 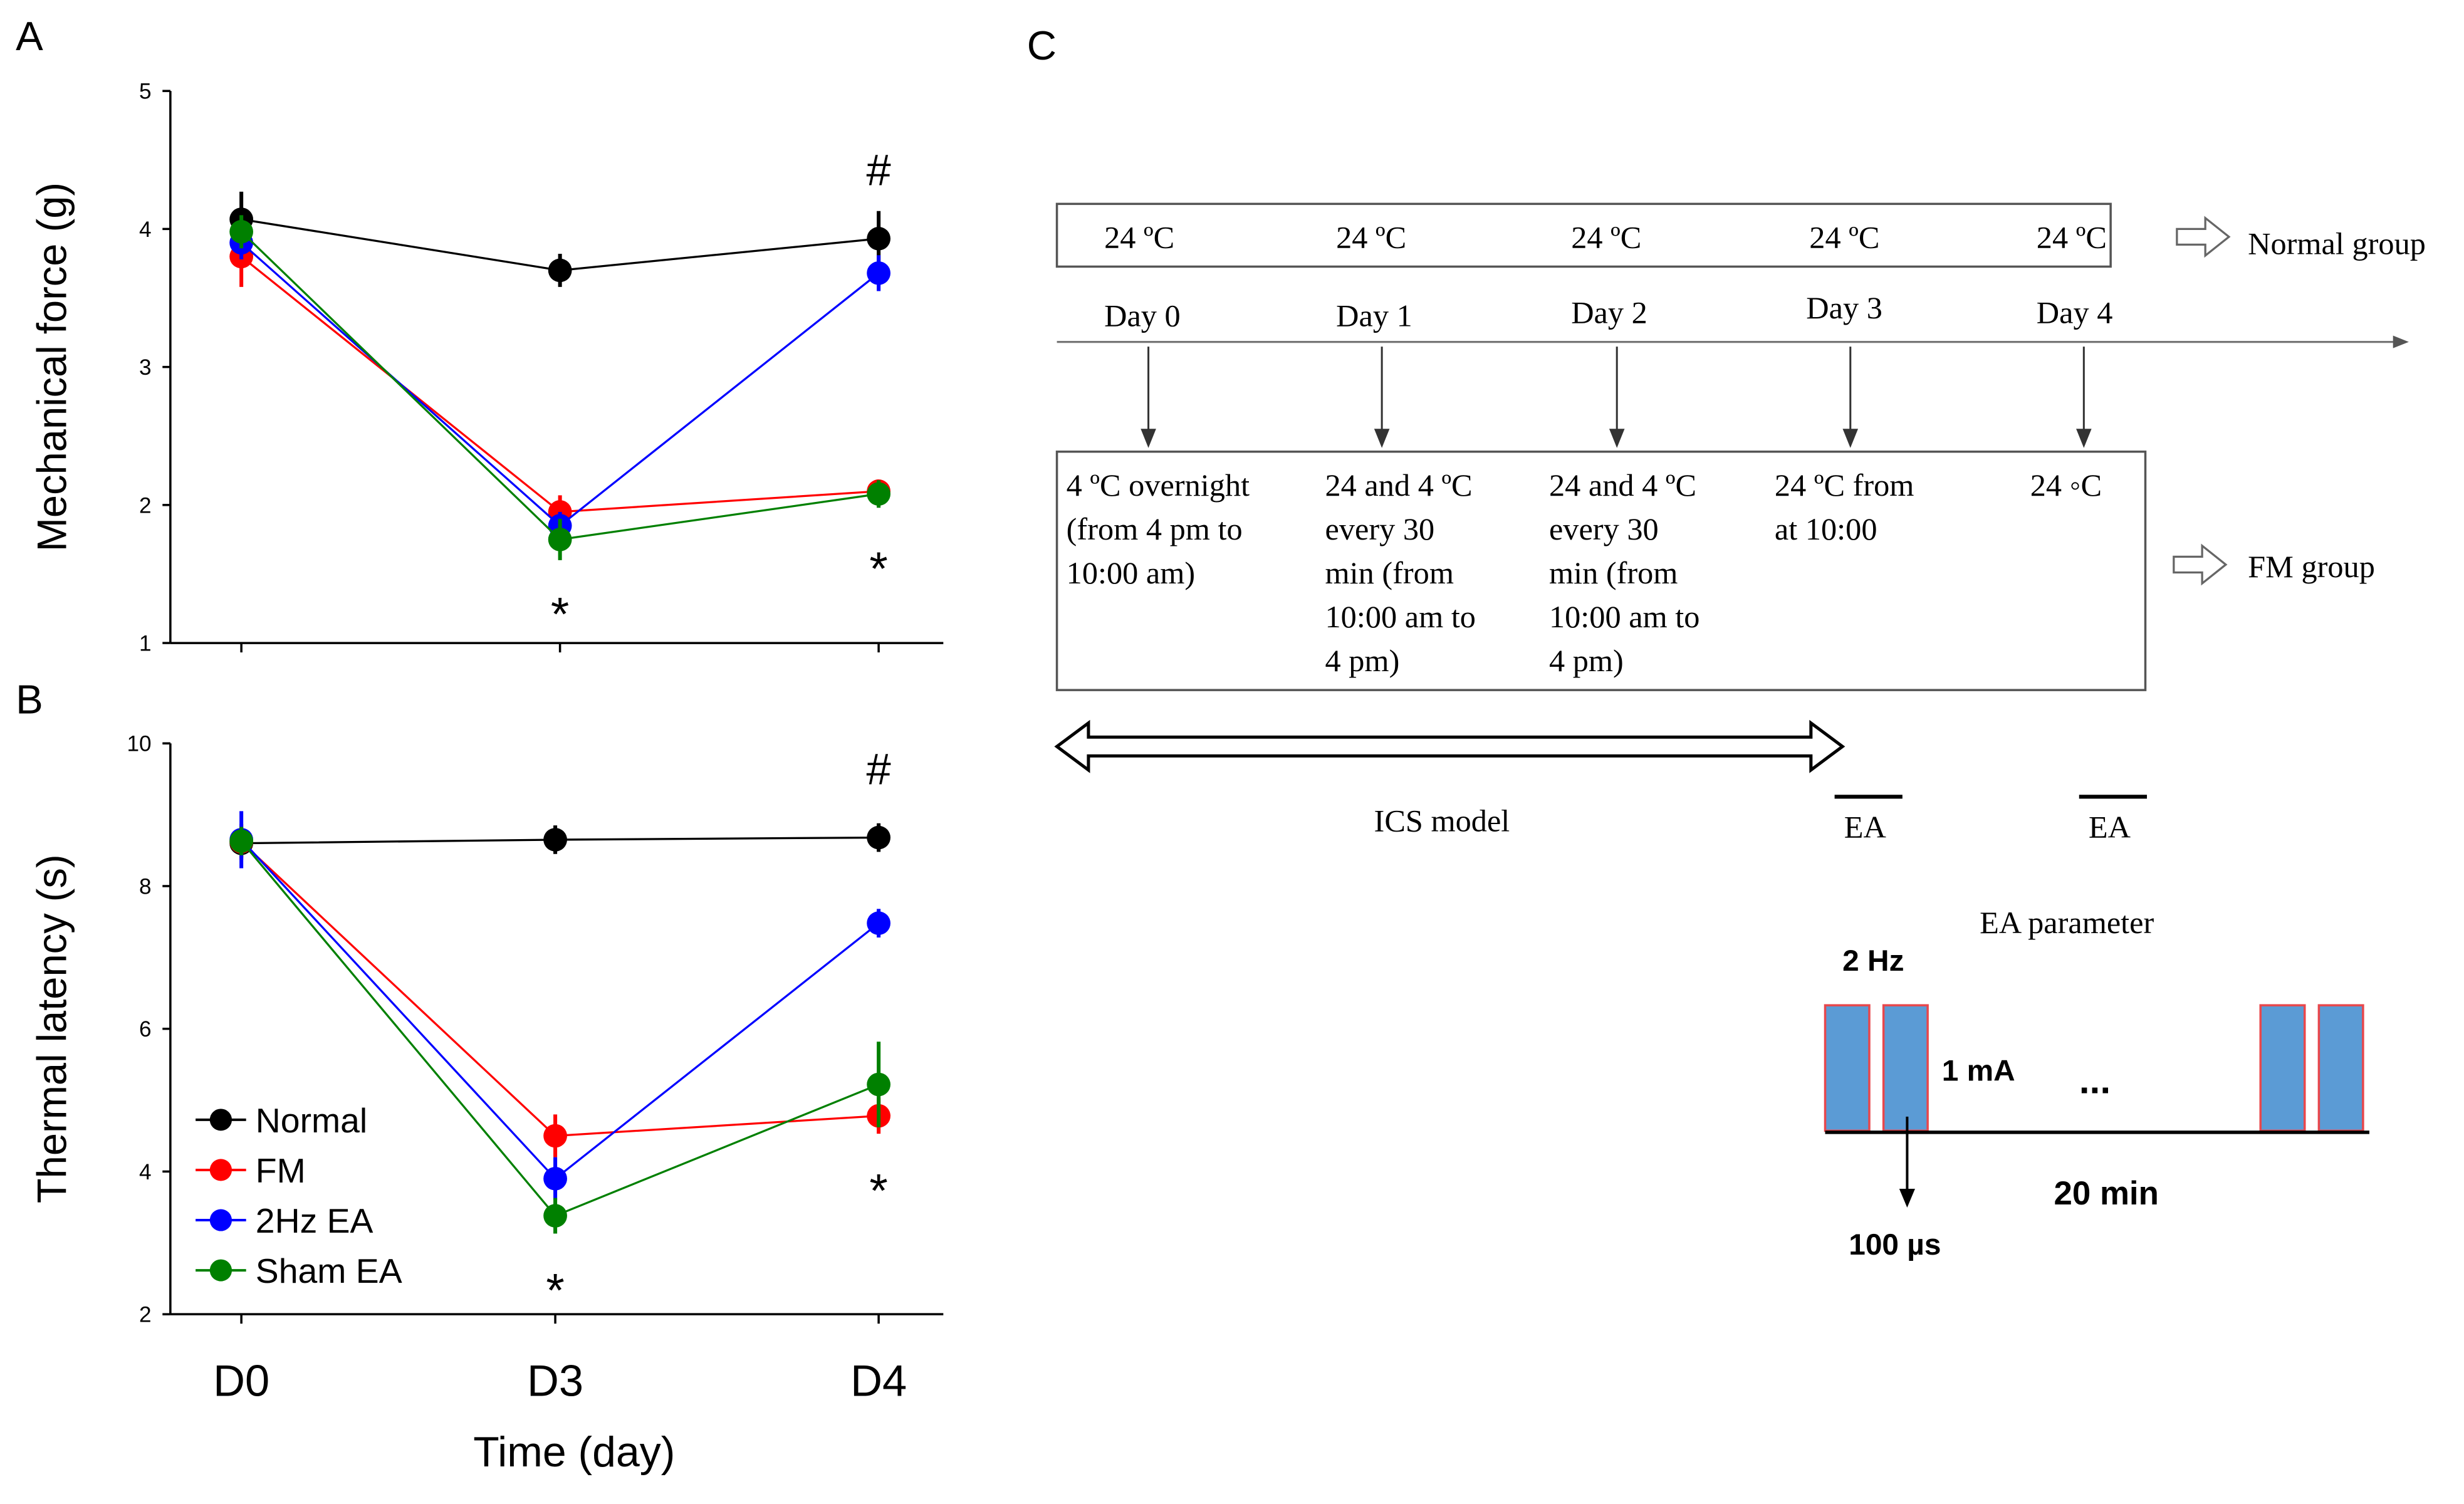 What do you see at coordinates (1873, 961) in the screenshot?
I see `ea-frequency-label: 2 Hz` at bounding box center [1873, 961].